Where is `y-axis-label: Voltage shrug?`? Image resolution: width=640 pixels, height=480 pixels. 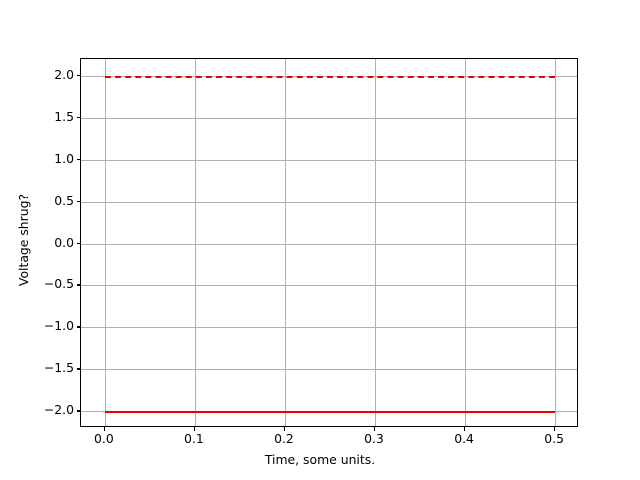 y-axis-label: Voltage shrug? is located at coordinates (23, 240).